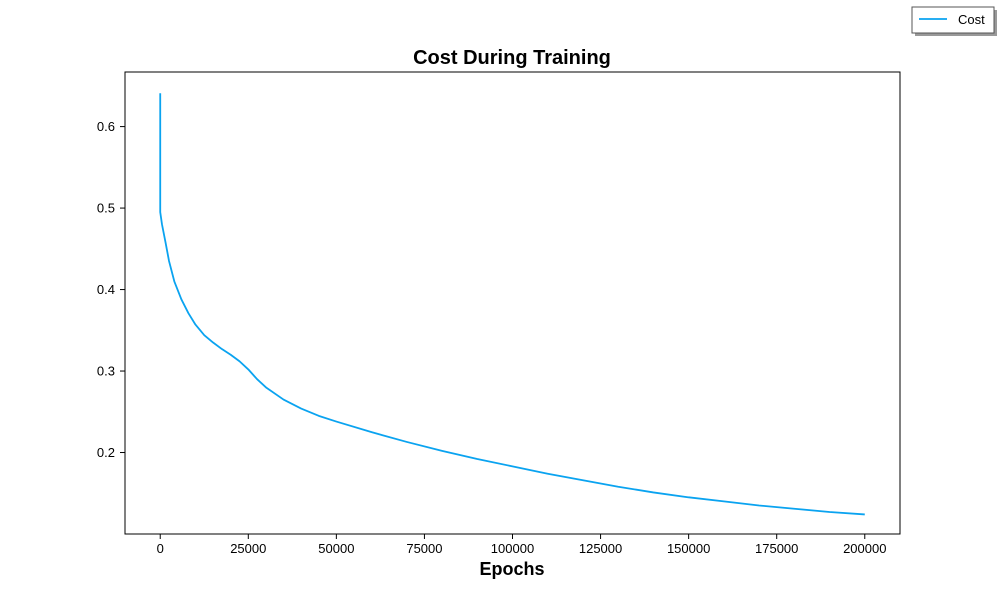 Image resolution: width=1000 pixels, height=600 pixels. I want to click on y-tick-label: 0.2, so click(106, 452).